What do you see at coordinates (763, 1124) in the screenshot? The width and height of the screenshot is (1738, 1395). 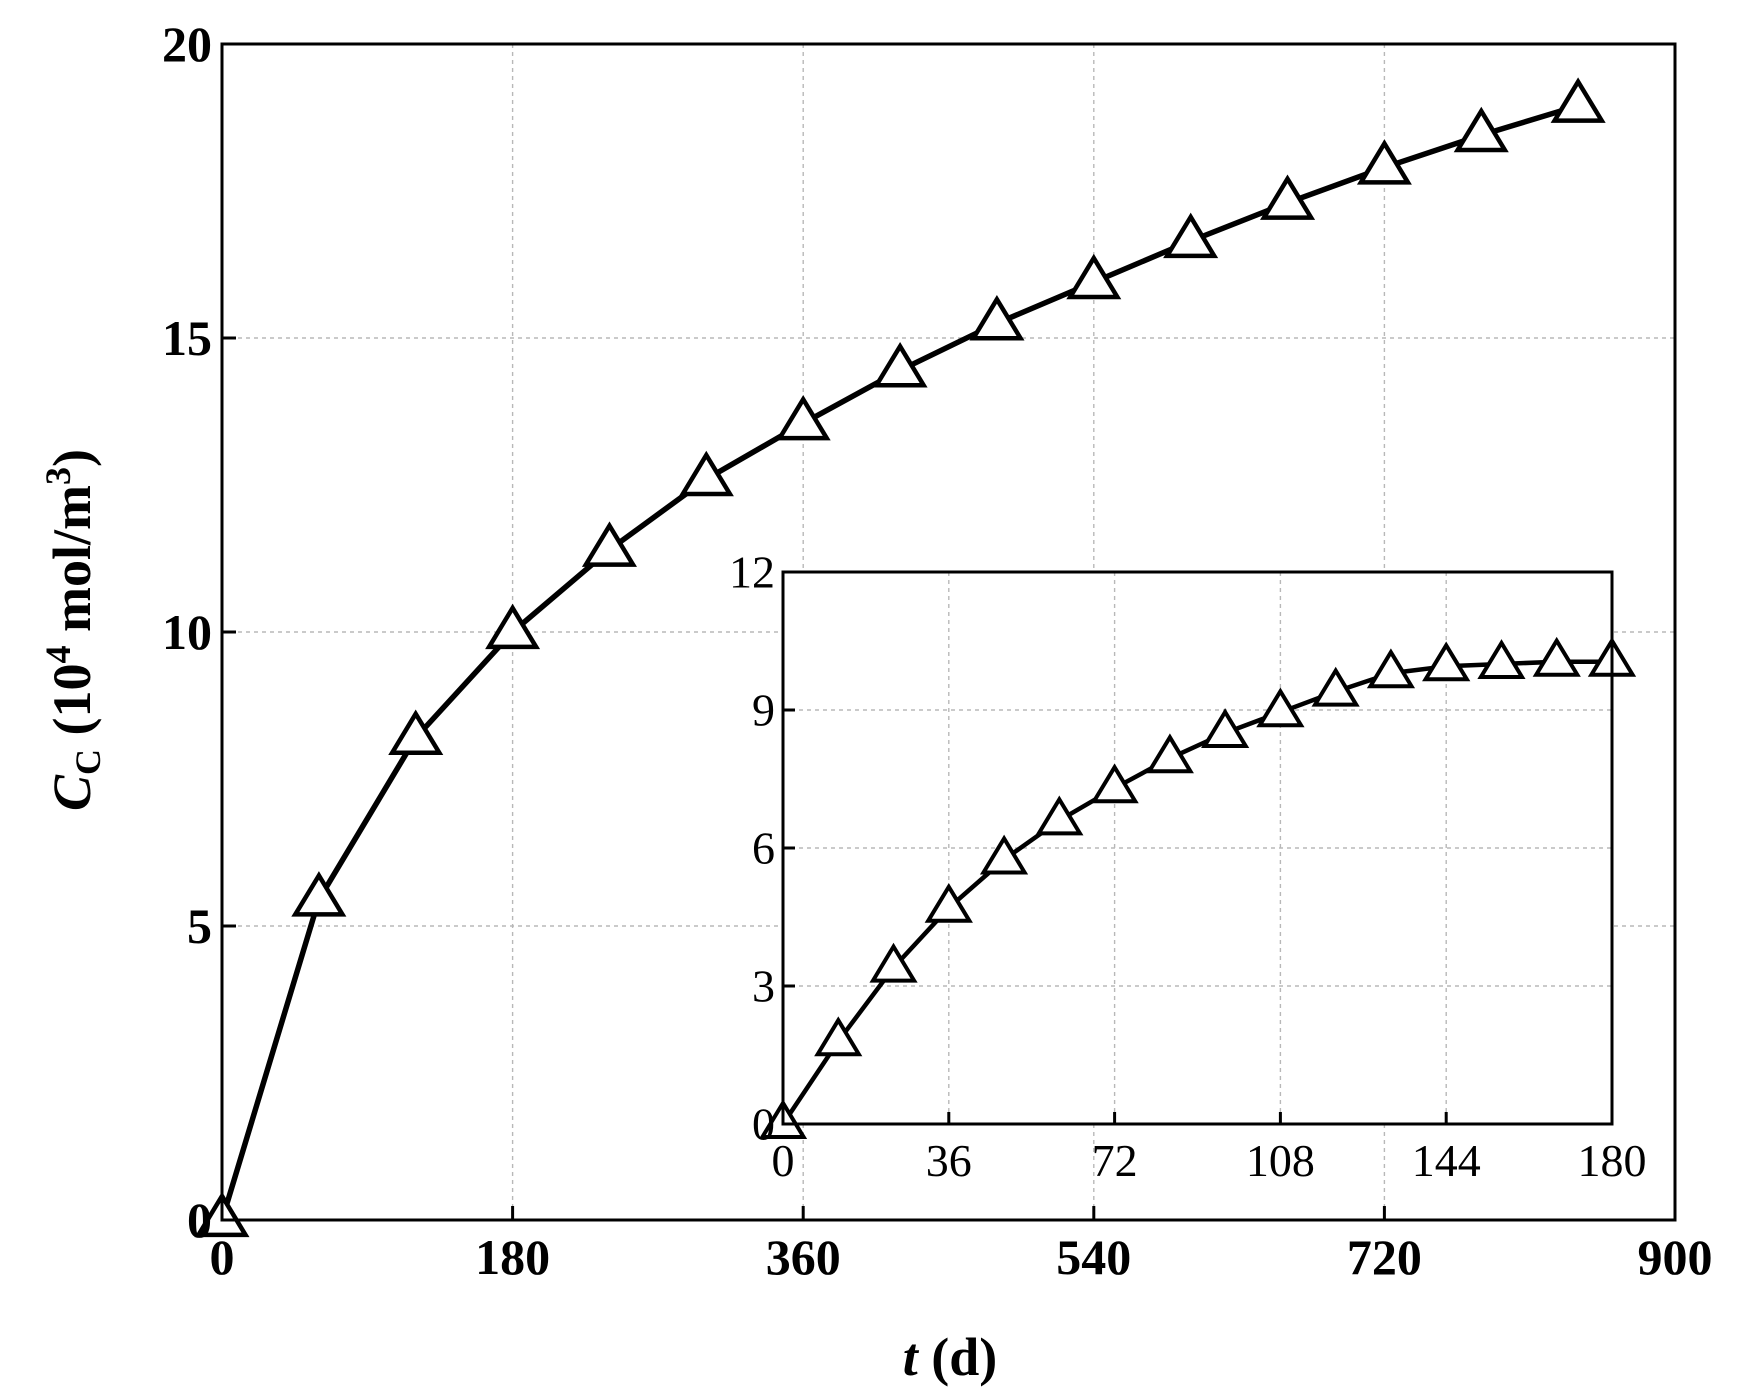 I see `inset-y-tick-label: 0` at bounding box center [763, 1124].